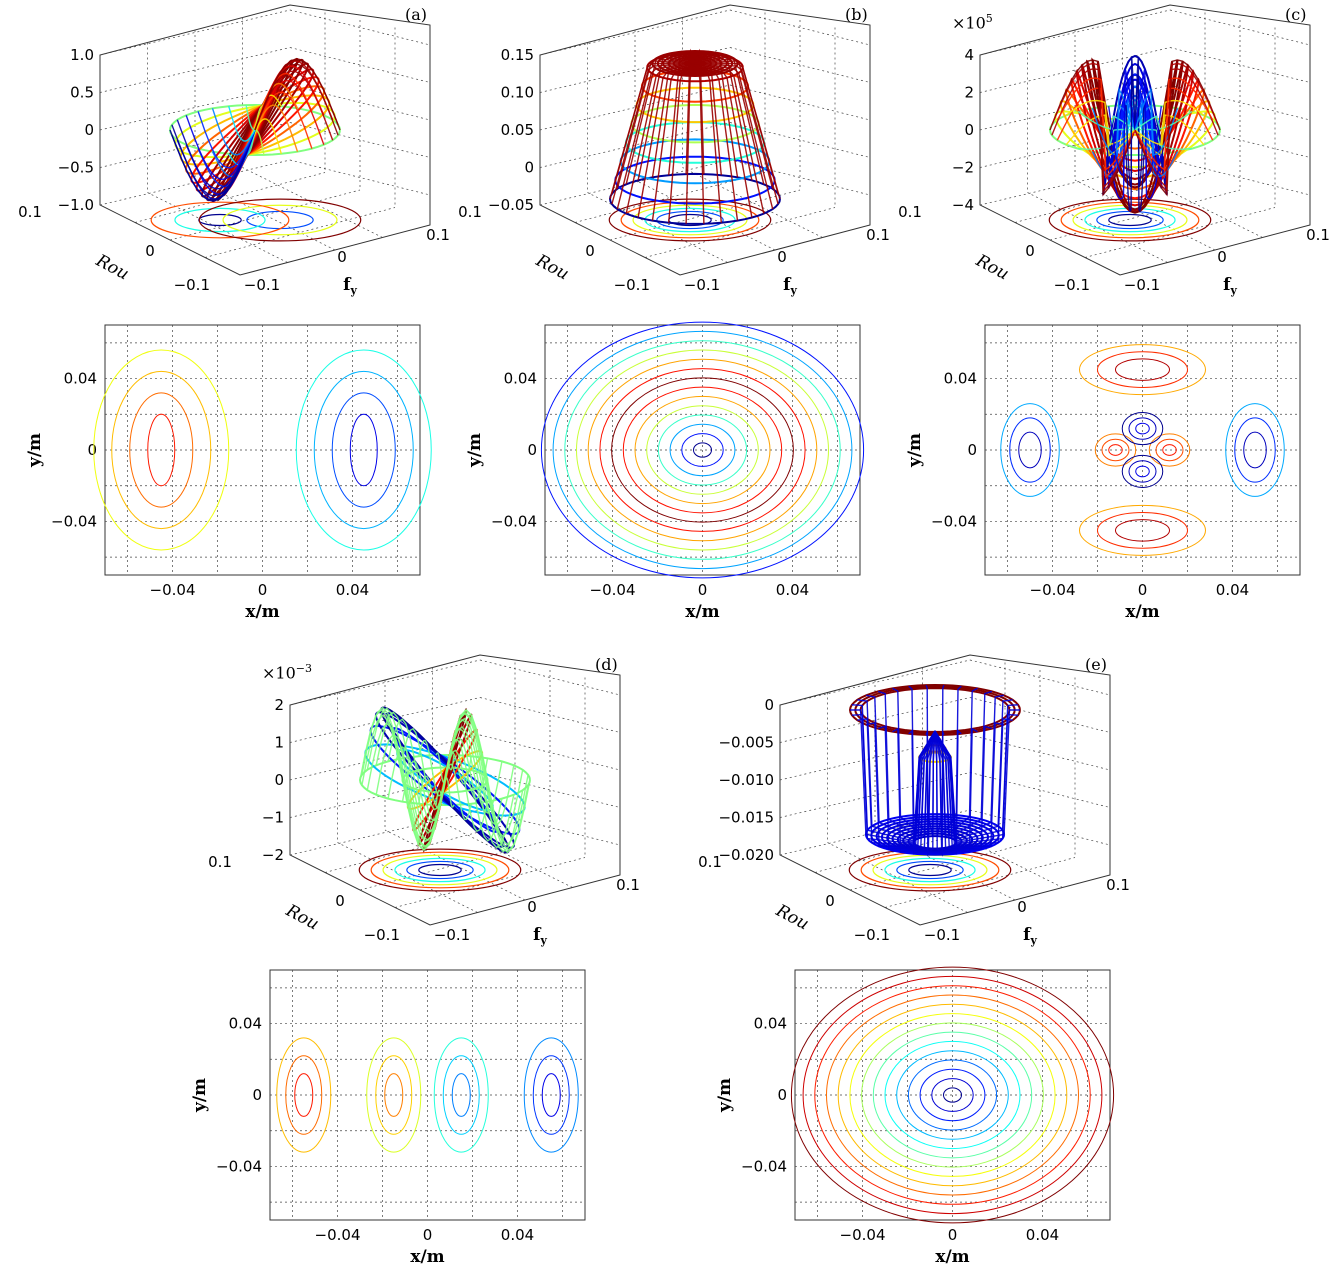 The image size is (1339, 1276). I want to click on z-tick-label: −0.5, so click(76, 168).